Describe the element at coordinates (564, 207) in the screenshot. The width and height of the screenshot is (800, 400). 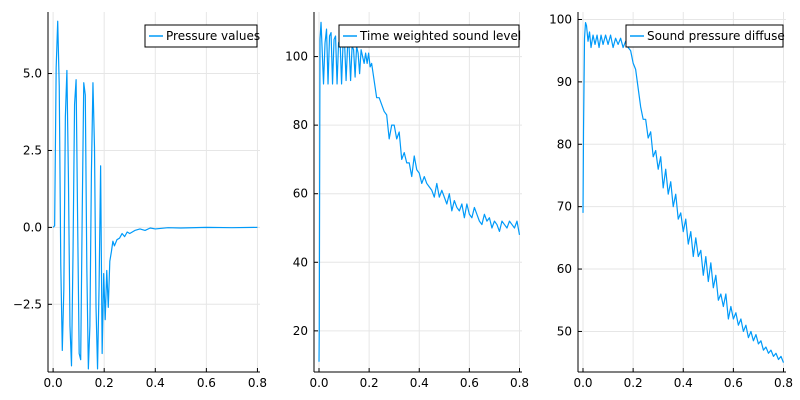
I see `y-tick-label: 70` at that location.